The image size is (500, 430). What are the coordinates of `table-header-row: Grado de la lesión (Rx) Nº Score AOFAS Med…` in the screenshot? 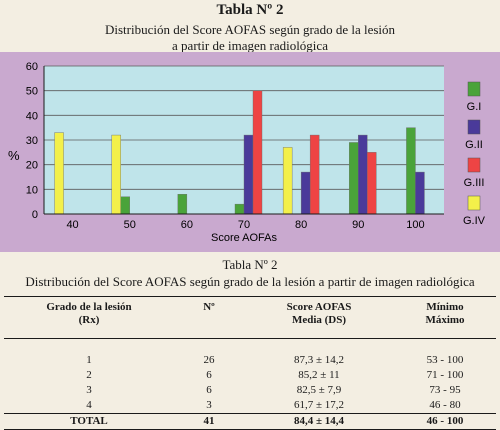 It's located at (250, 317).